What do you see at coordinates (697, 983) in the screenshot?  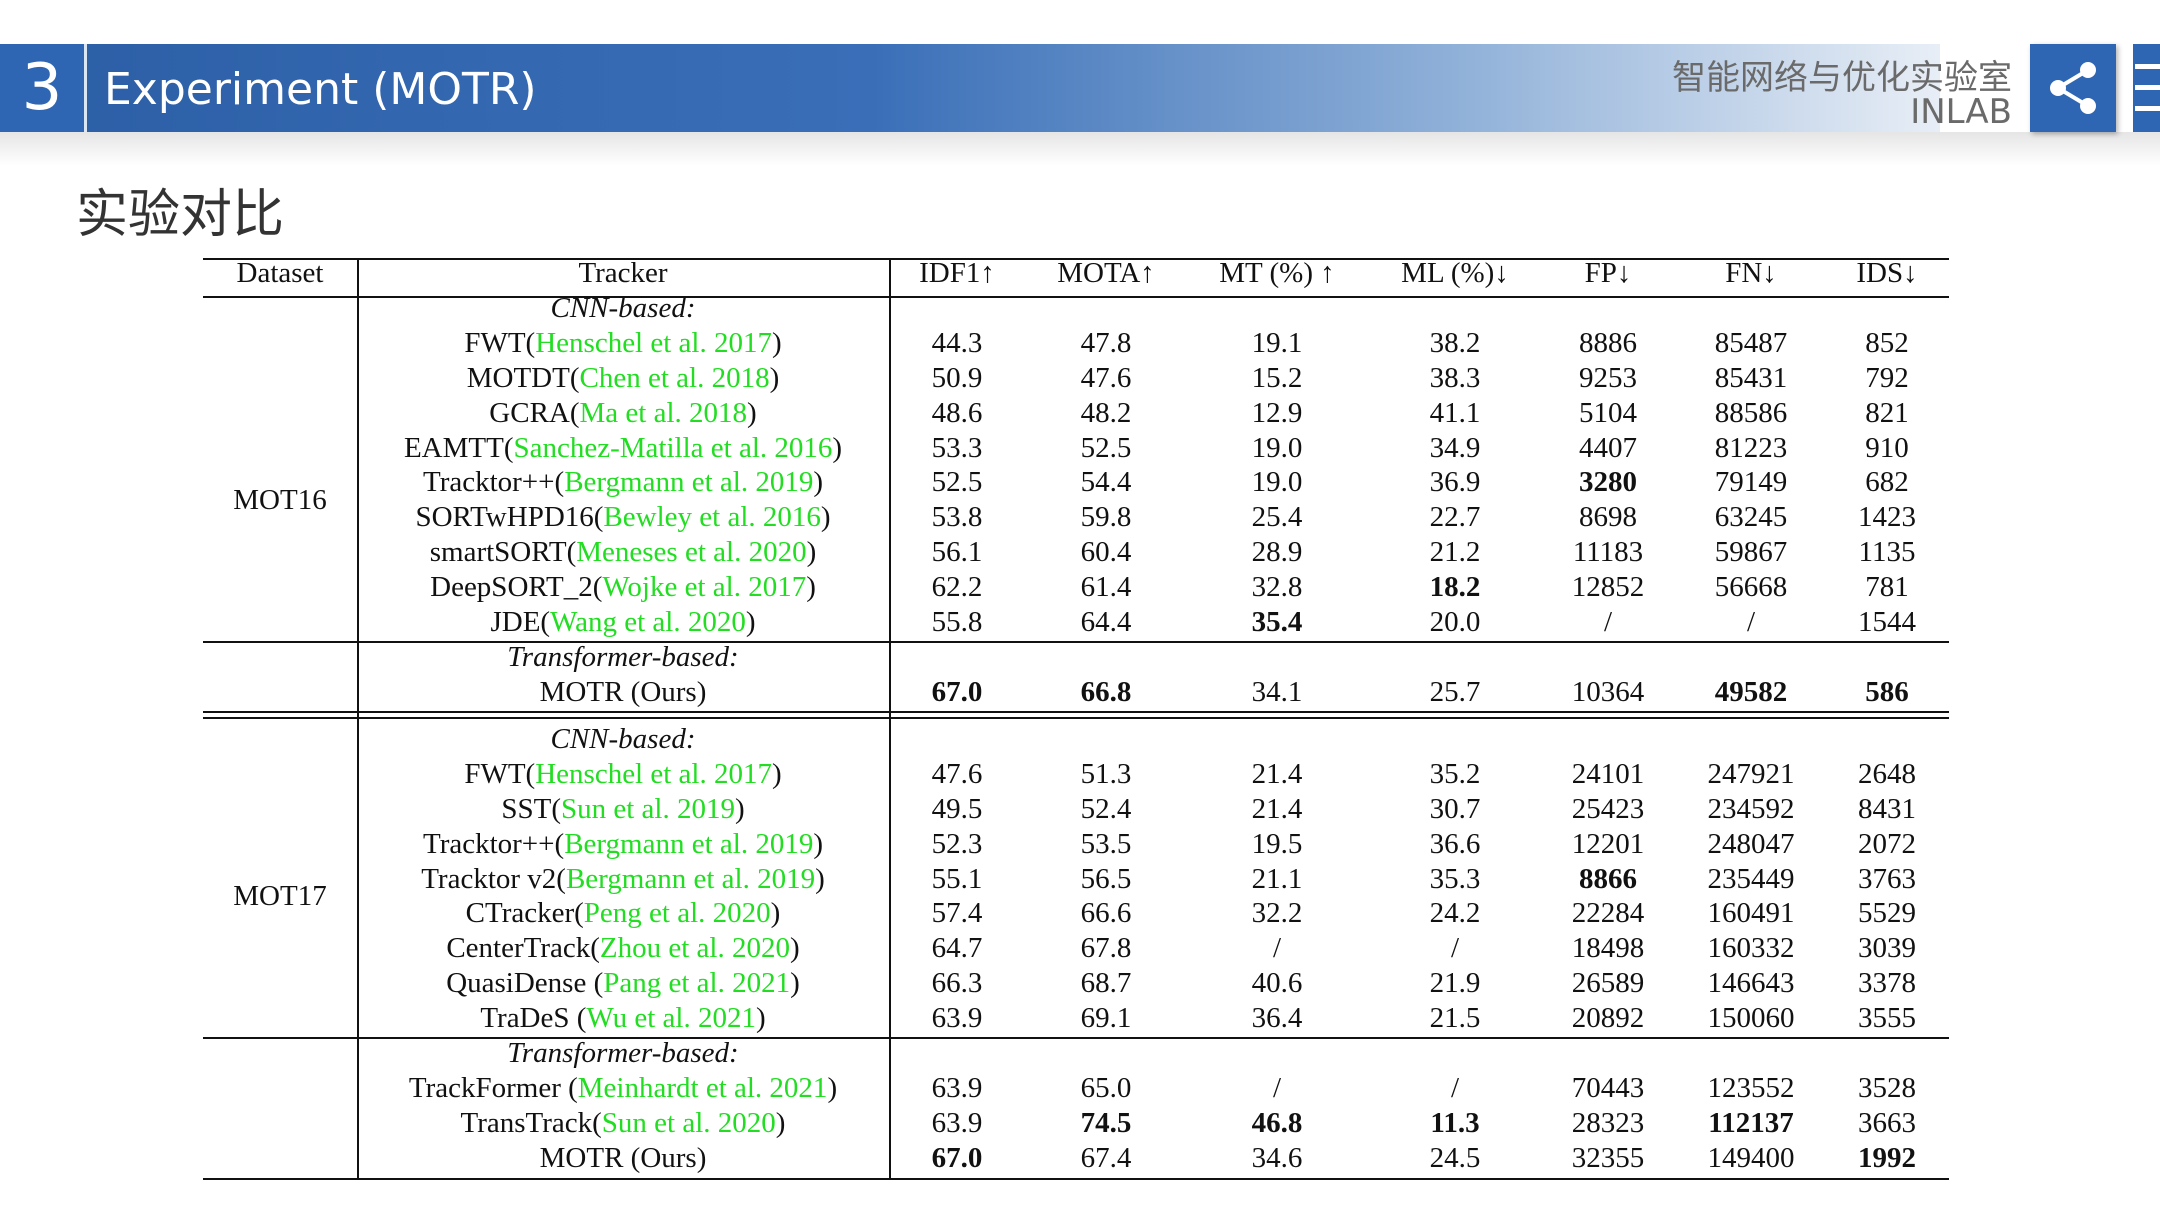 I see `citation-link: Pang et al. 2021` at bounding box center [697, 983].